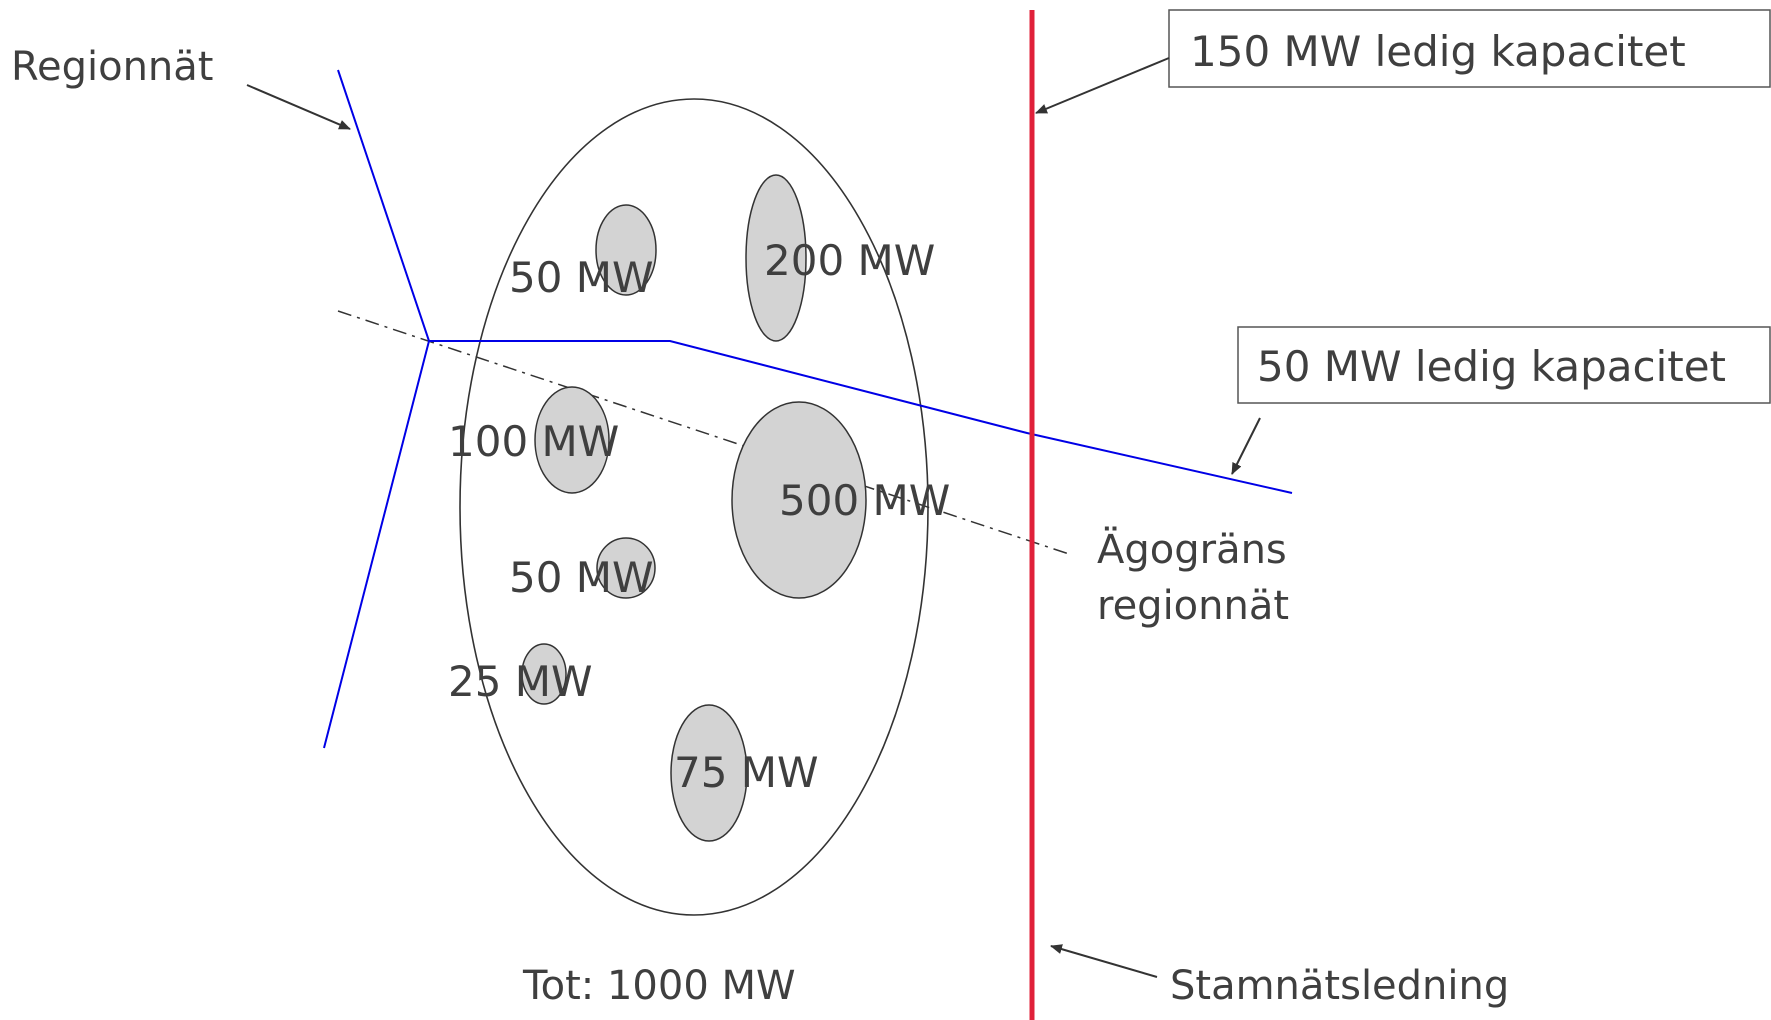  What do you see at coordinates (626, 568) in the screenshot?
I see `load-ellipse-50-lower` at bounding box center [626, 568].